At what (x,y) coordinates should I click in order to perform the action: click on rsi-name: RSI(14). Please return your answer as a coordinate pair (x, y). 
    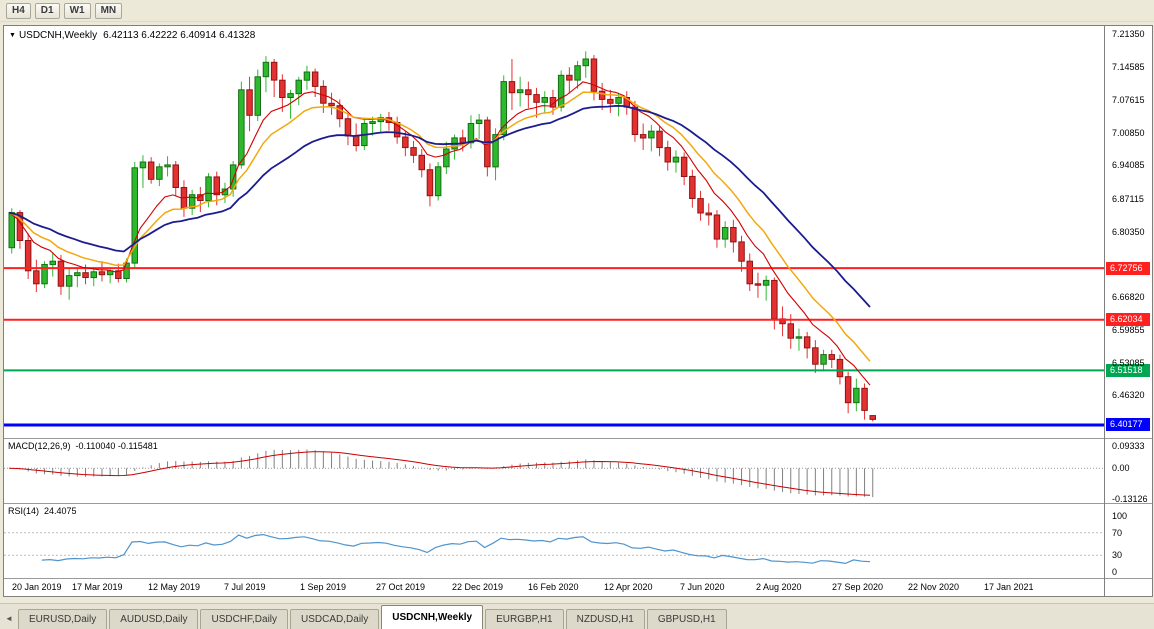
    Looking at the image, I should click on (24, 511).